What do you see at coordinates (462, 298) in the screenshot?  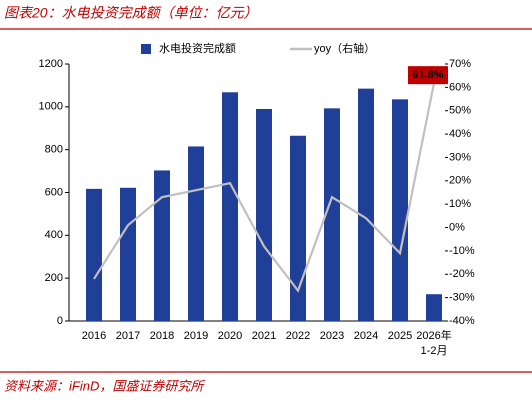 I see `y2-tick-label: -30%` at bounding box center [462, 298].